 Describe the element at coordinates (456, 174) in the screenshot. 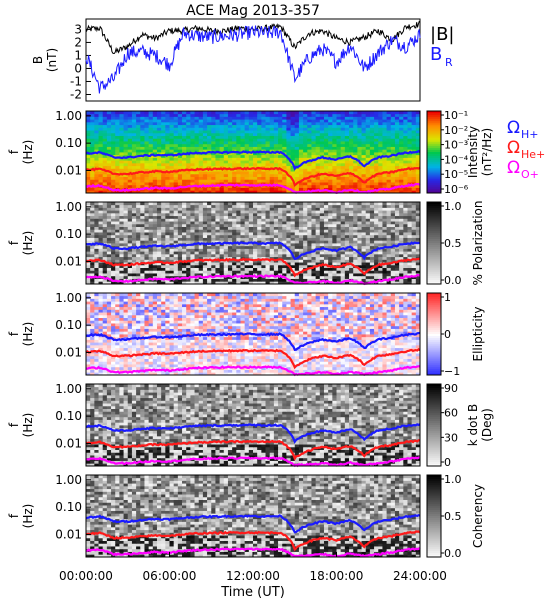

I see `colorbar-tick-label: 10⁻⁵` at that location.